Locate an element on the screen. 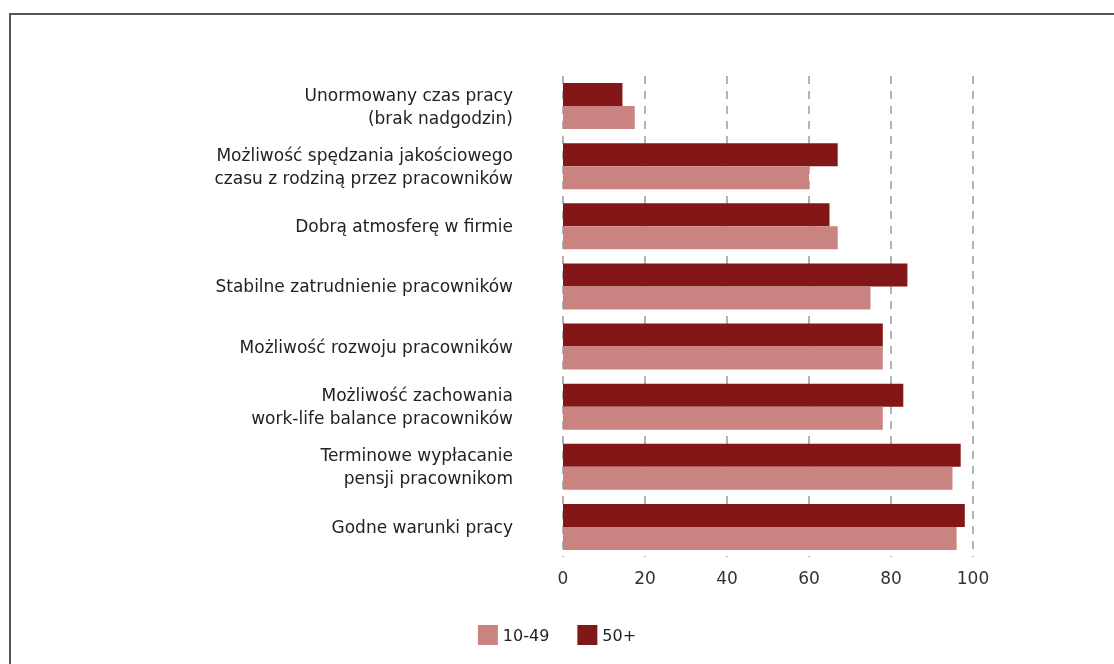 Image resolution: width=1114 pixels, height=664 pixels. x-tick-label: 80 is located at coordinates (891, 577).